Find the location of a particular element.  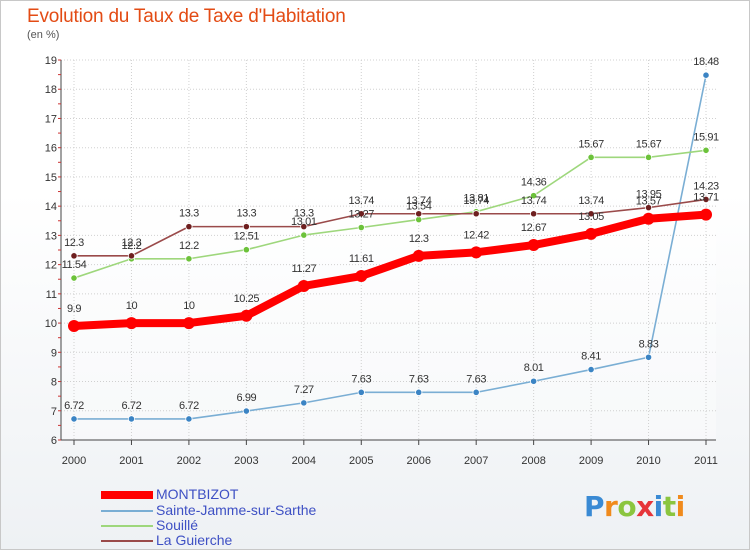

data-label-3: 12.3 is located at coordinates (132, 243).